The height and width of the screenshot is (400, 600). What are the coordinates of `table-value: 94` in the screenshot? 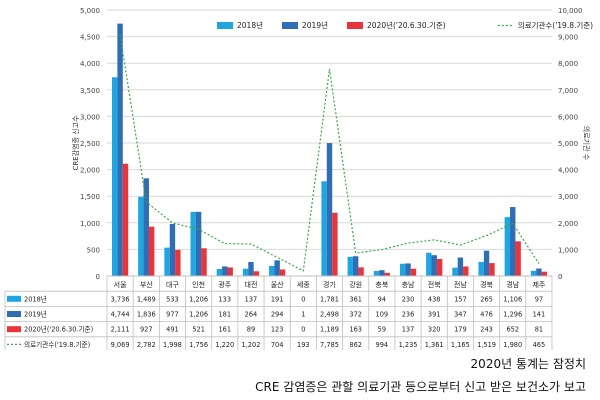 It's located at (382, 299).